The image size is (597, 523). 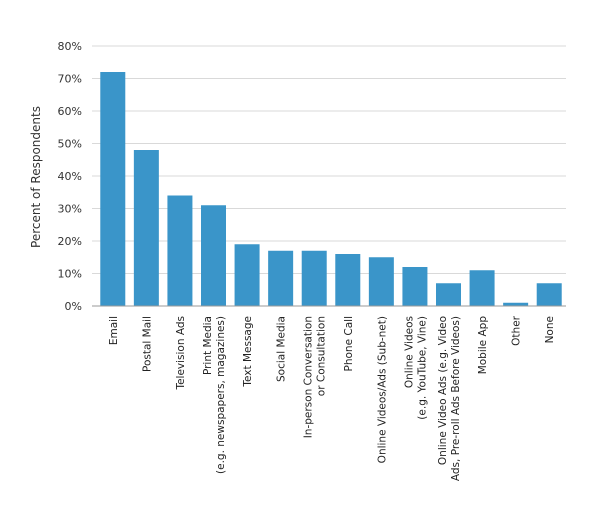 I want to click on x-category-label: In-person Conversation, so click(x=309, y=377).